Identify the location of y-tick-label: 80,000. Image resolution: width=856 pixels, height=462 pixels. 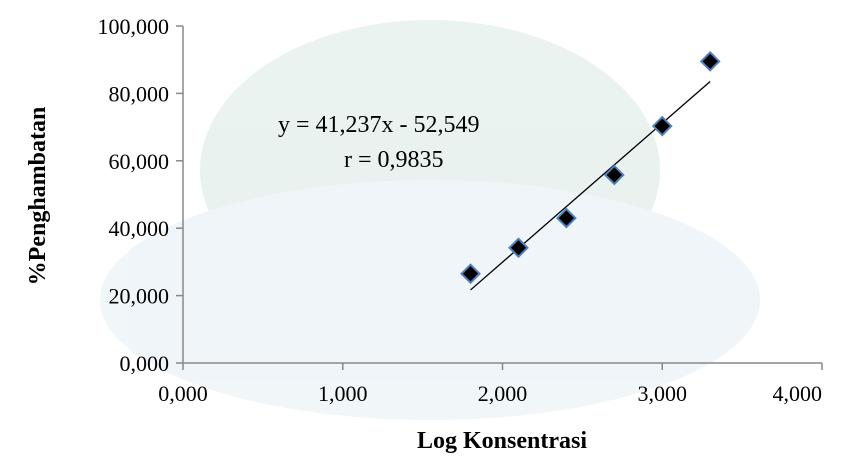
(139, 93).